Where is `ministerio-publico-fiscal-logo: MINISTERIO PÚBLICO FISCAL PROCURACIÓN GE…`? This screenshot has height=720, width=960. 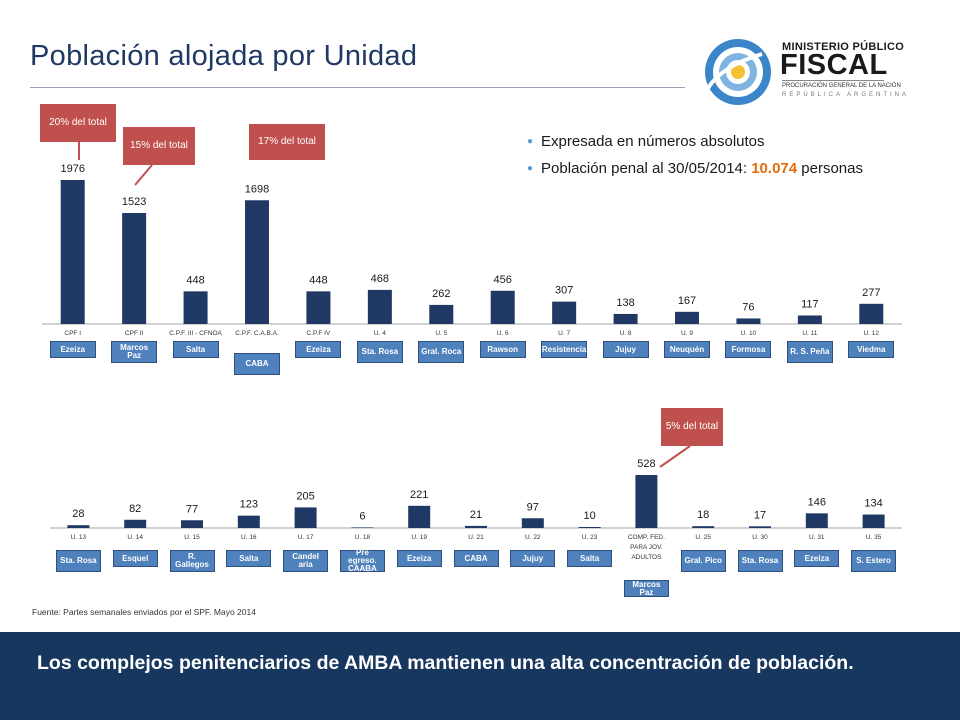 ministerio-publico-fiscal-logo: MINISTERIO PÚBLICO FISCAL PROCURACIÓN GE… is located at coordinates (804, 72).